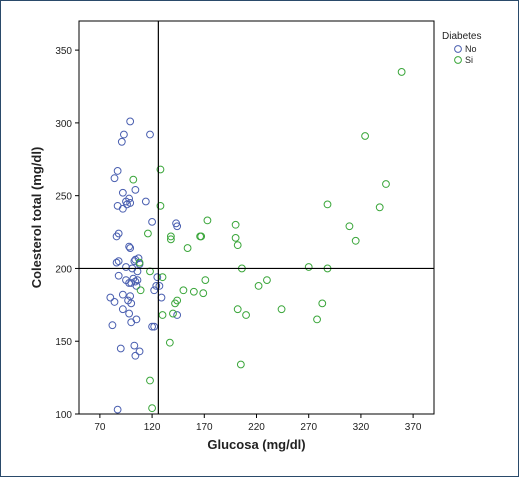 The height and width of the screenshot is (477, 519). What do you see at coordinates (471, 49) in the screenshot?
I see `legend-label-no: No` at bounding box center [471, 49].